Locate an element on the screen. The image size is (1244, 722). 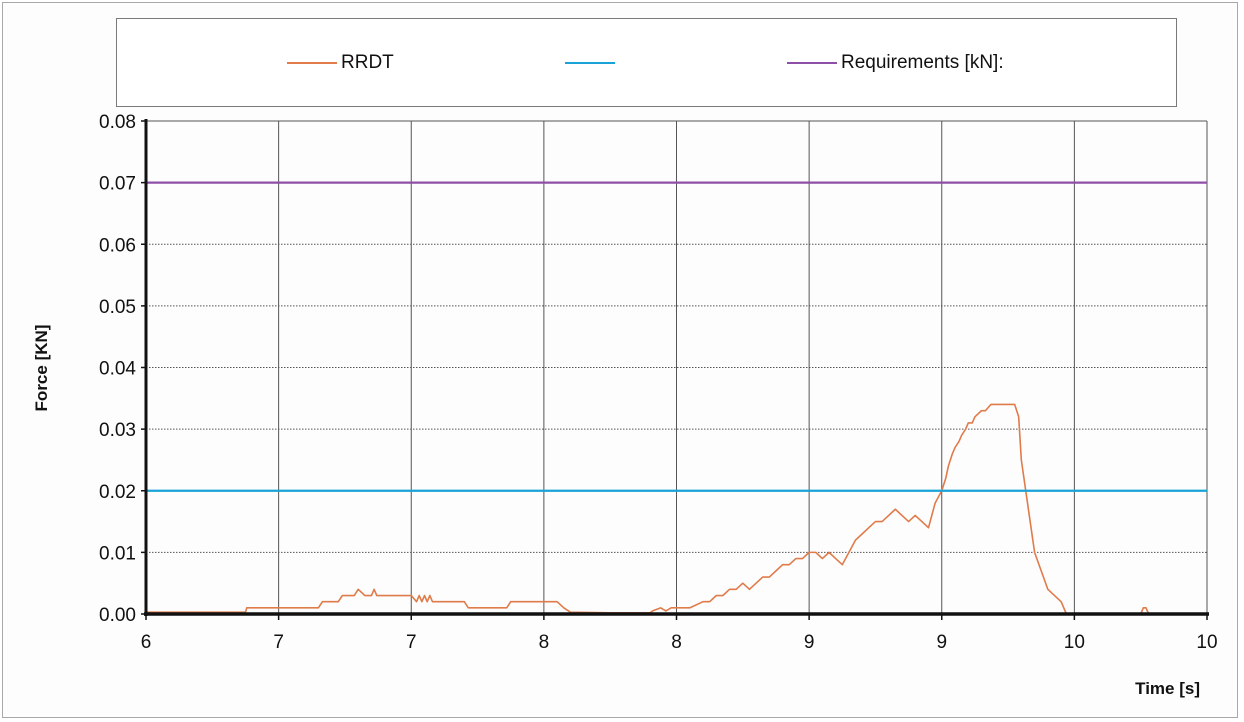
legend-swatch-cyan is located at coordinates (590, 63).